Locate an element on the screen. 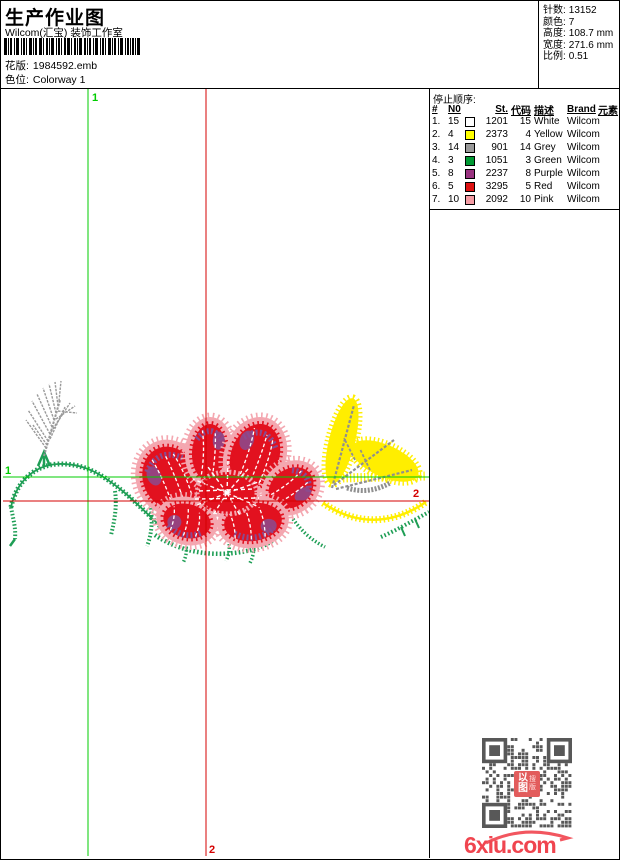 Image resolution: width=620 pixels, height=860 pixels. qr-logo-text-side: 搜版 is located at coordinates (532, 783).